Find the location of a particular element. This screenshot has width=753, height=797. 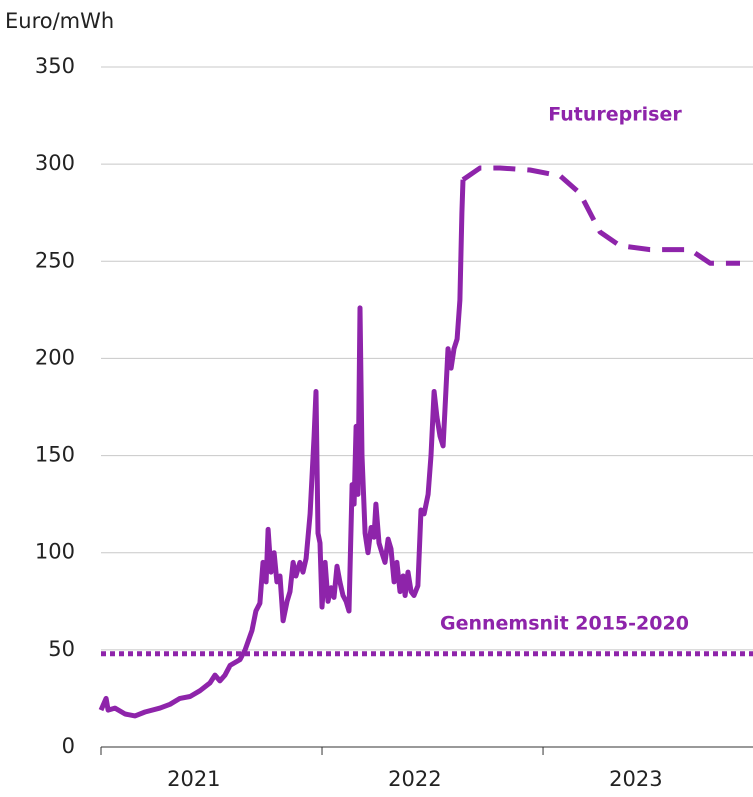

y-tick-label: 200 is located at coordinates (55, 357).